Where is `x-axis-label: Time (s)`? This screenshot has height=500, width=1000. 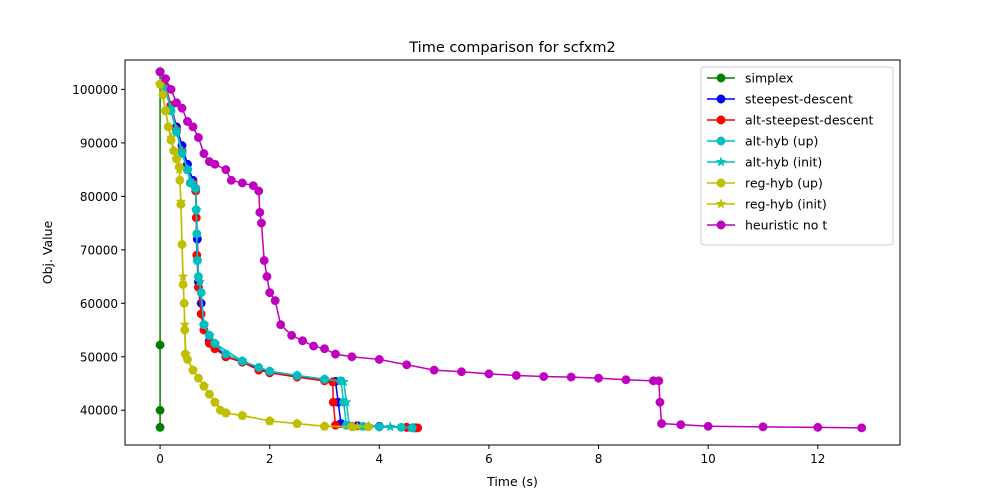 x-axis-label: Time (s) is located at coordinates (512, 481).